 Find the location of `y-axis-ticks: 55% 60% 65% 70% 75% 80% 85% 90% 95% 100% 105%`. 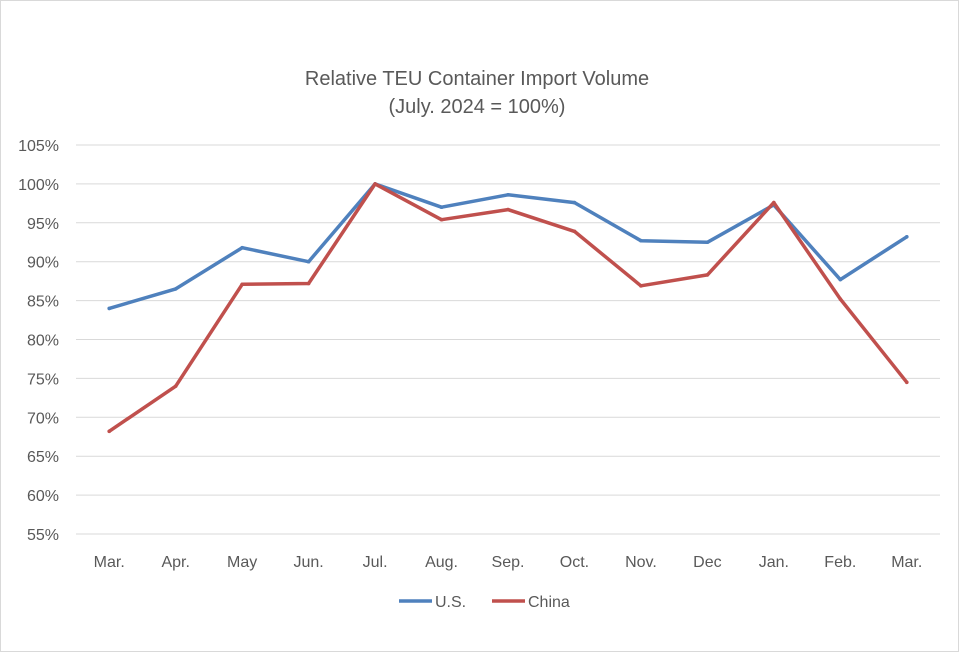

y-axis-ticks: 55% 60% 65% 70% 75% 80% 85% 90% 95% 100% 105% is located at coordinates (38, 341).